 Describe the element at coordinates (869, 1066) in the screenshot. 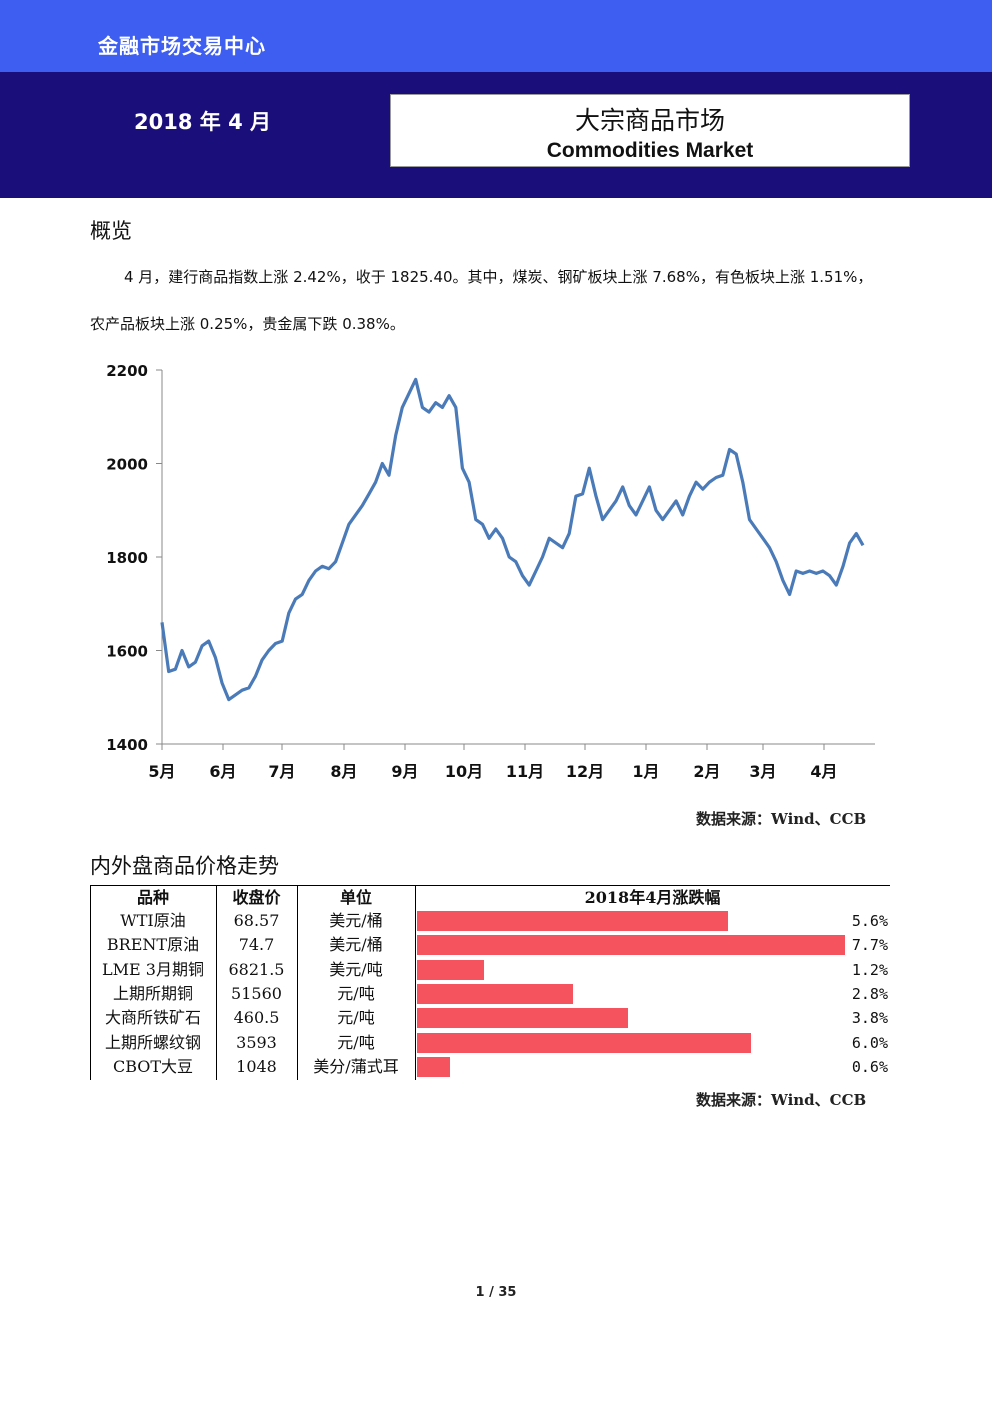

I see `row-change-label: 0.6%` at that location.